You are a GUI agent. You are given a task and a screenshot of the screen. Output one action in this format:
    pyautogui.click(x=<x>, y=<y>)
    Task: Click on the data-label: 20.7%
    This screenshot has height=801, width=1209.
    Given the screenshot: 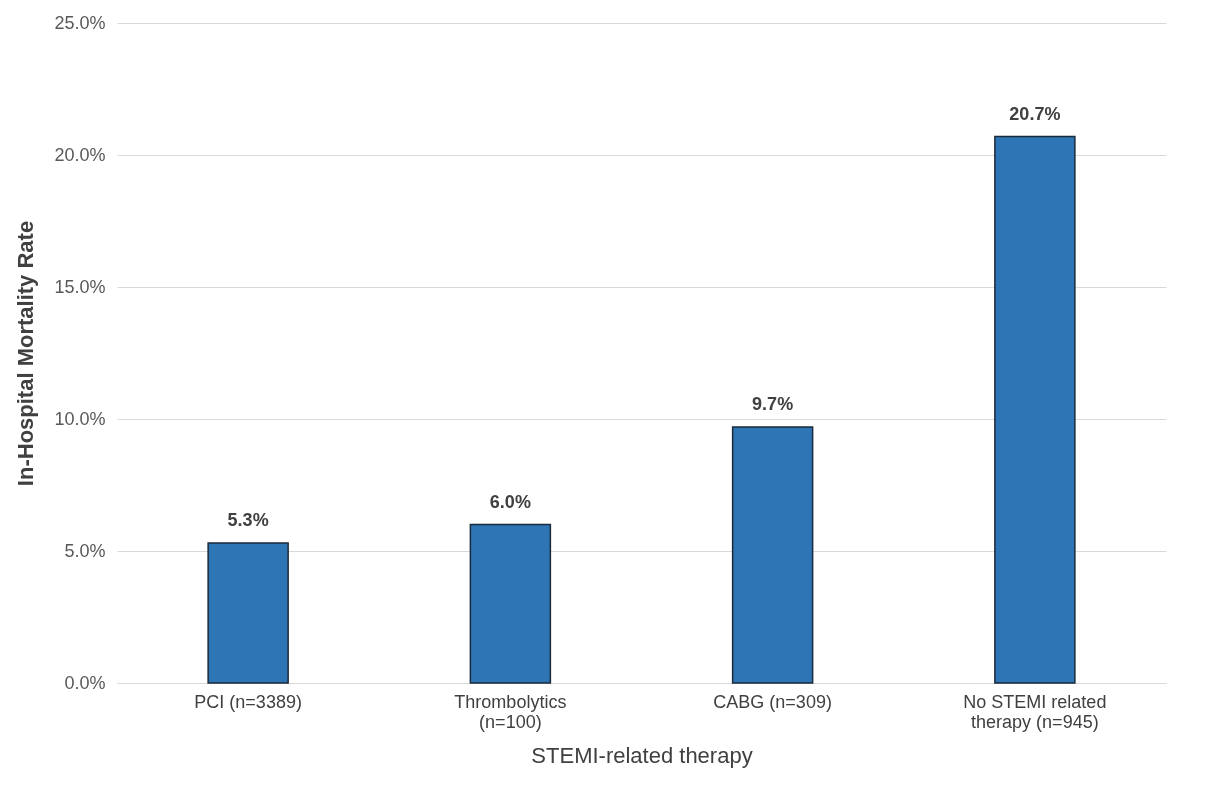 What is the action you would take?
    pyautogui.click(x=1035, y=113)
    